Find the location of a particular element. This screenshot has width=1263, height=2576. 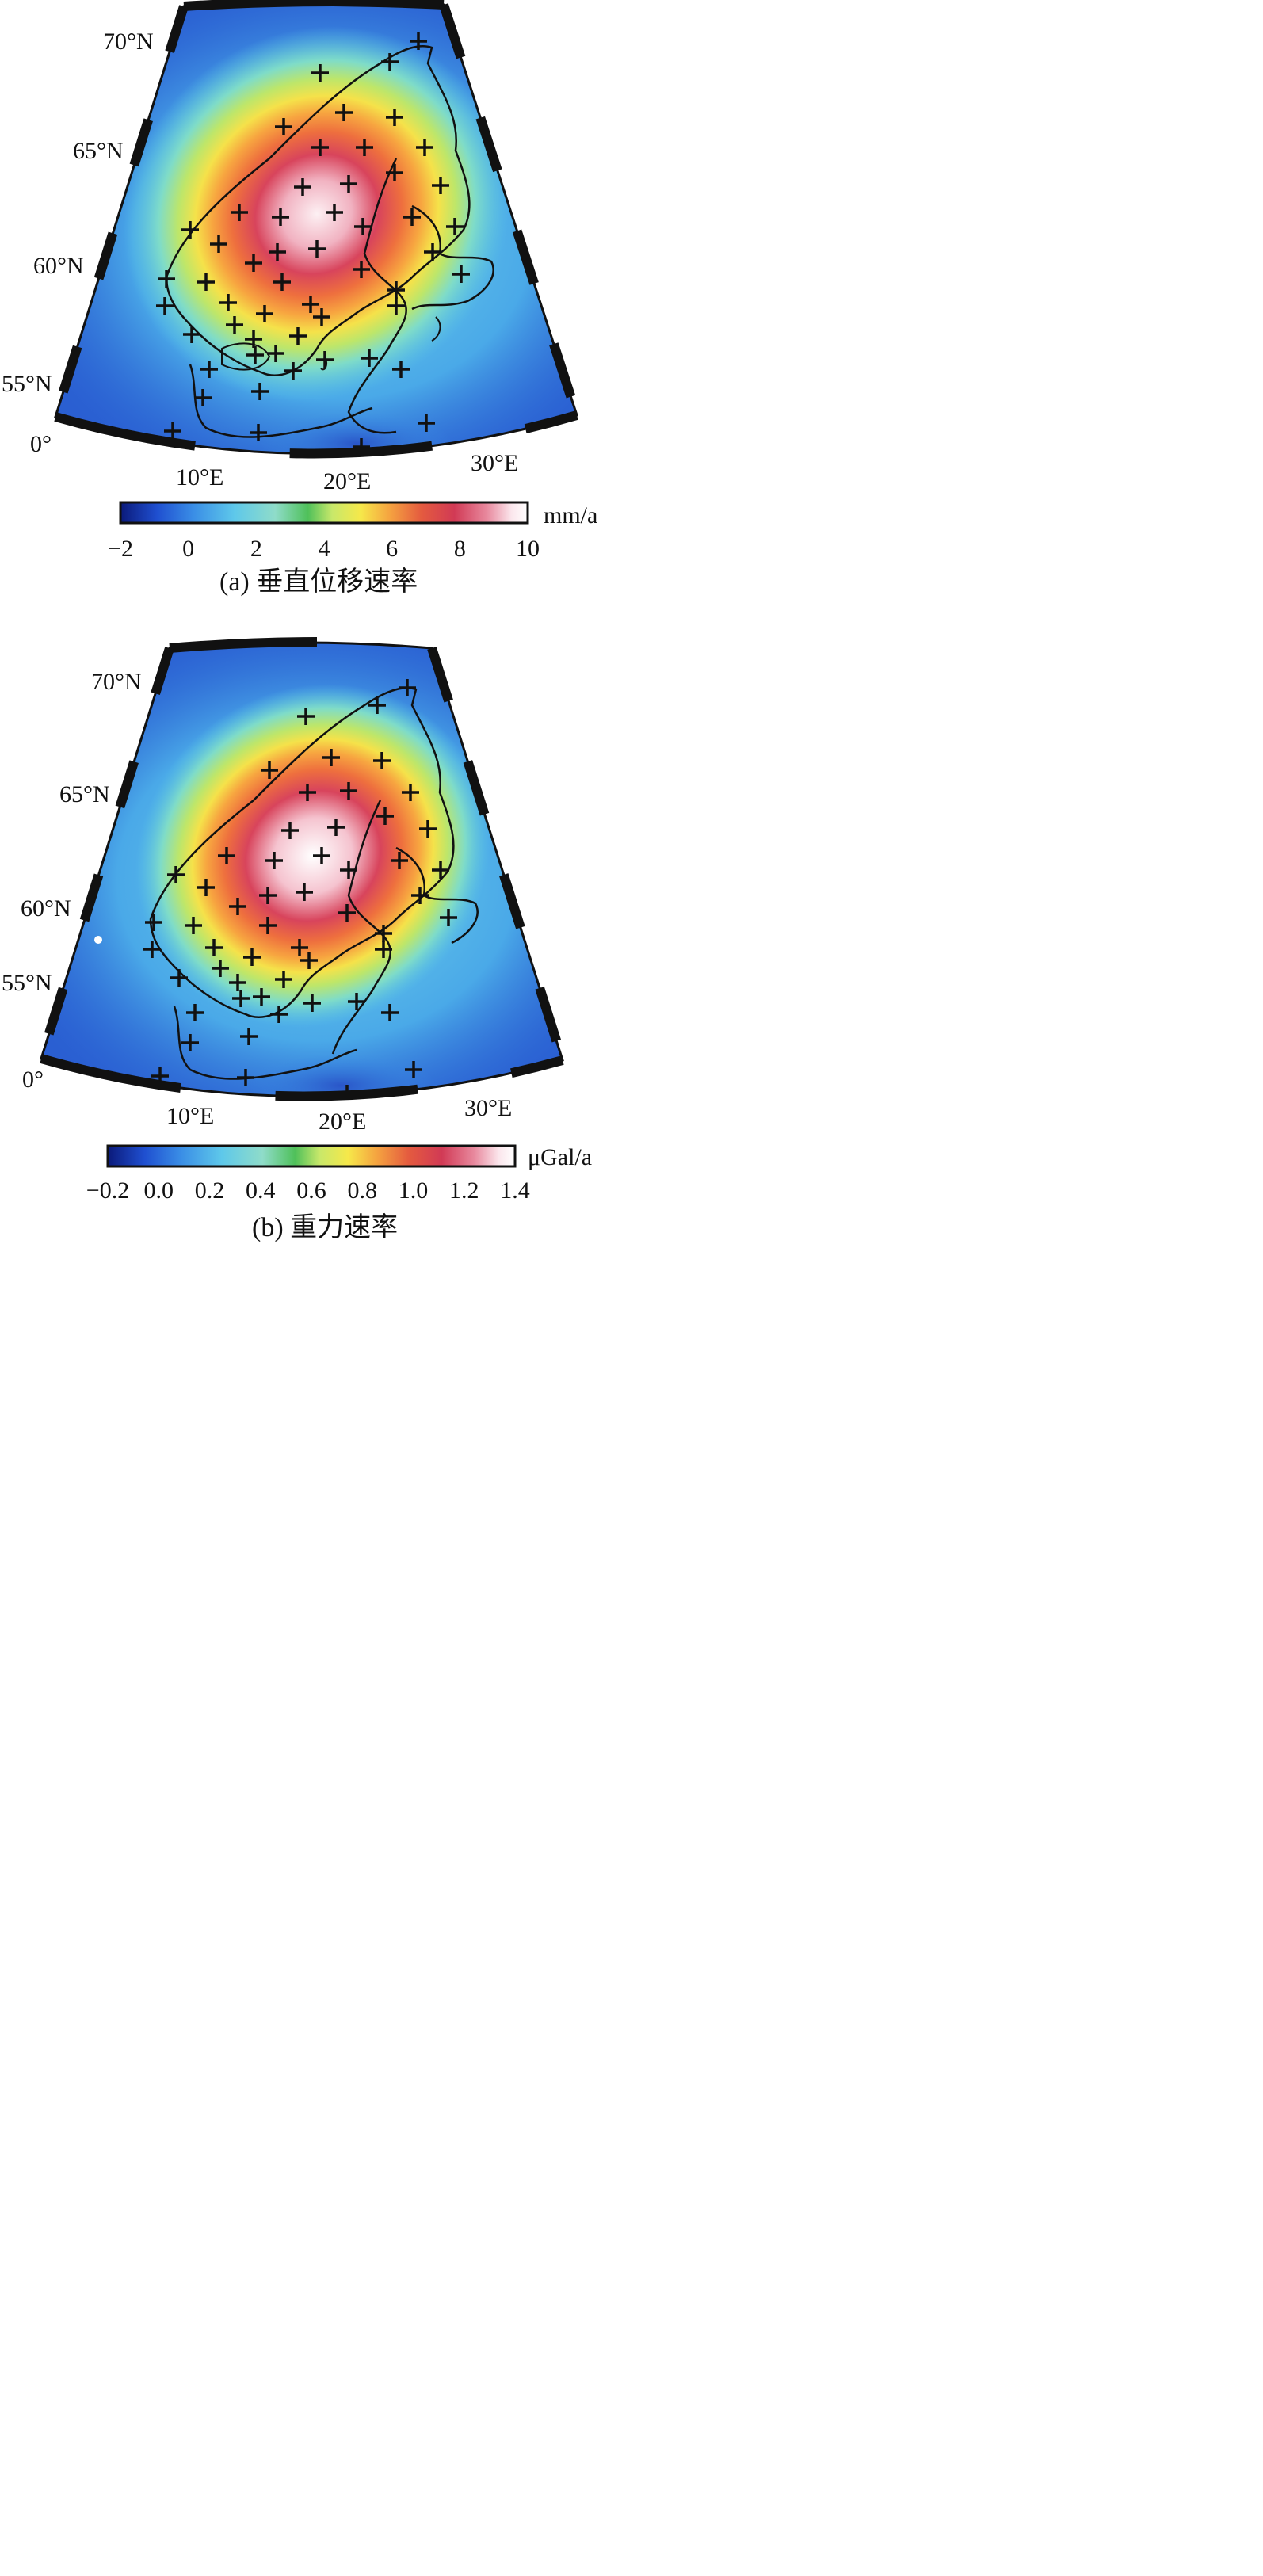

lon-label-20: 20°E is located at coordinates (347, 481).